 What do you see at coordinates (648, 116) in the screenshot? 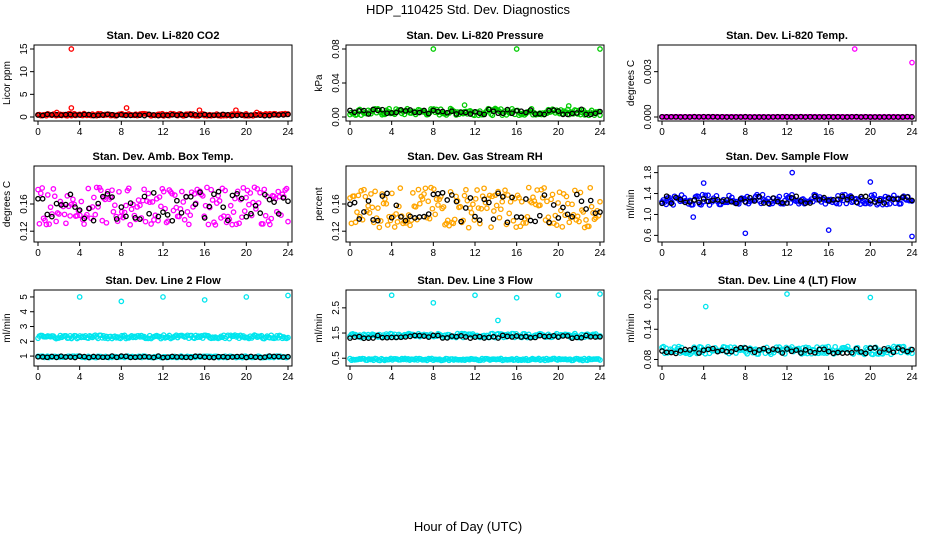
I see `y-tick-label: 0.000` at bounding box center [648, 116].